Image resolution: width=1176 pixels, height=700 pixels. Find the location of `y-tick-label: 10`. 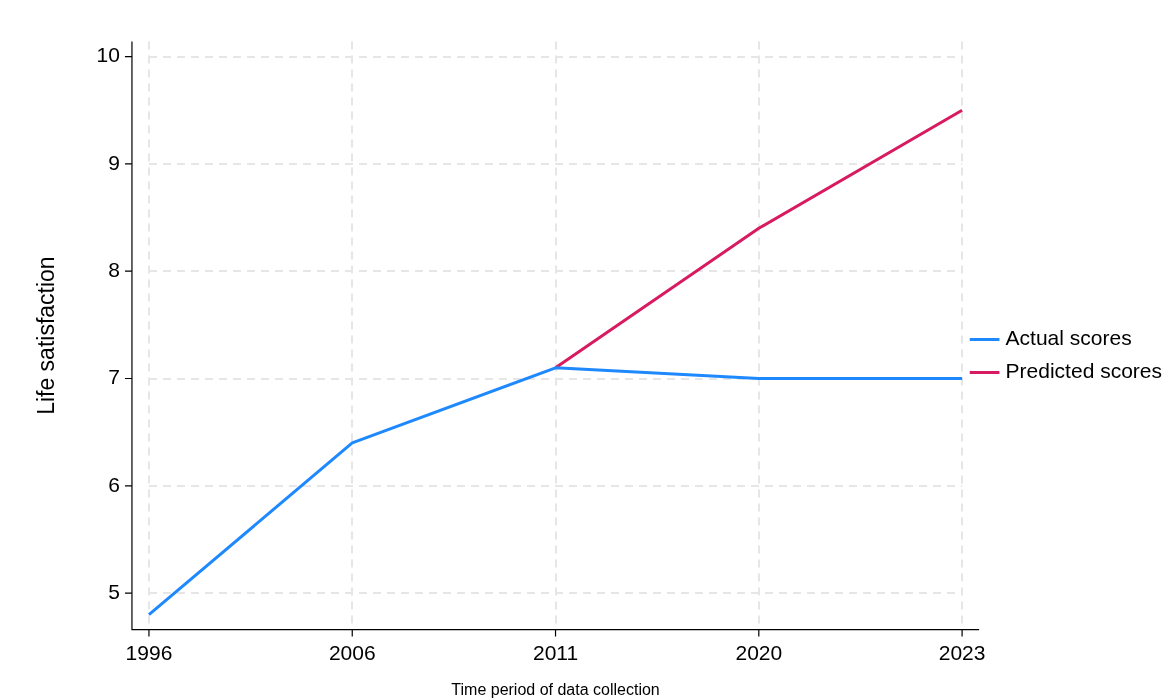

y-tick-label: 10 is located at coordinates (108, 55).